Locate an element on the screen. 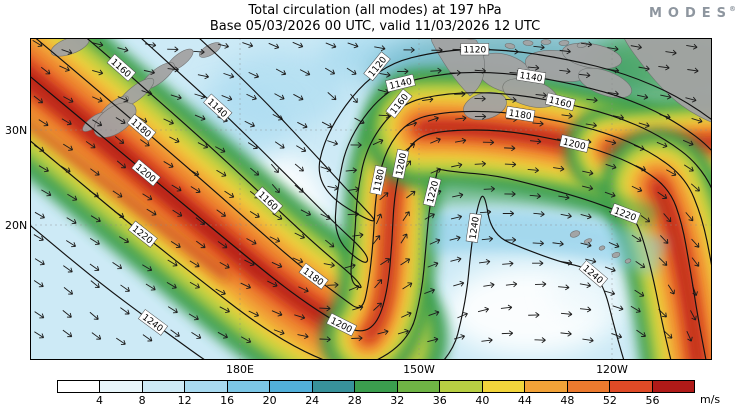 The image size is (750, 408). contour-label: 1140 is located at coordinates (531, 76).